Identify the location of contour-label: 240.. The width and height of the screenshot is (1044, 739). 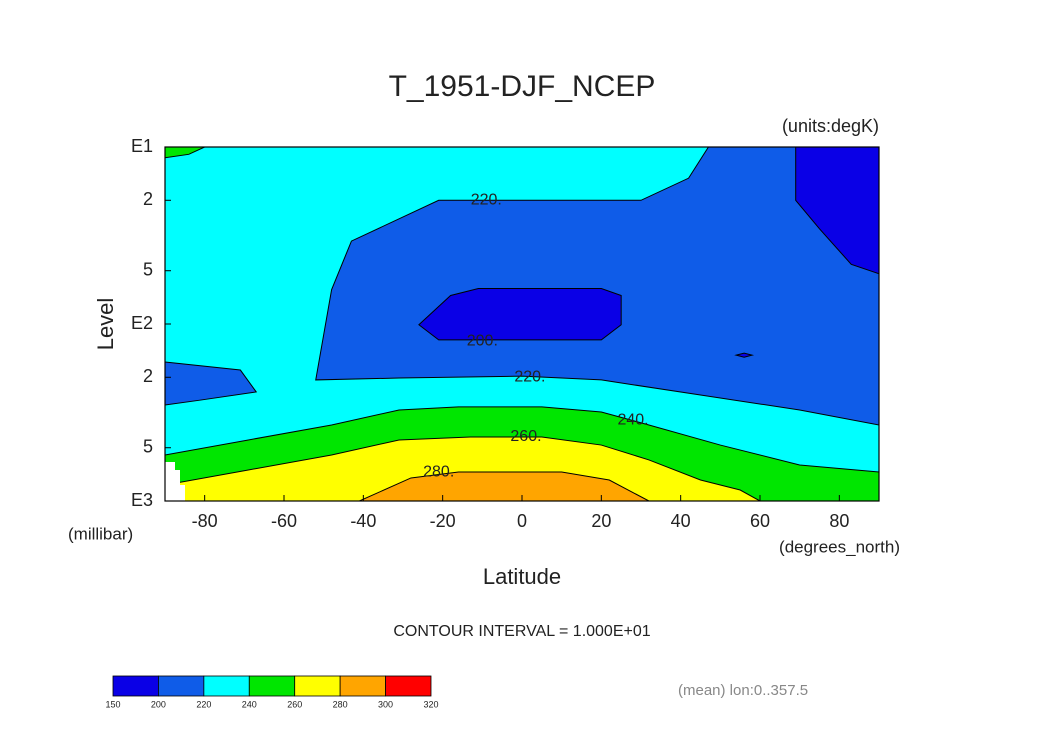
(632, 419).